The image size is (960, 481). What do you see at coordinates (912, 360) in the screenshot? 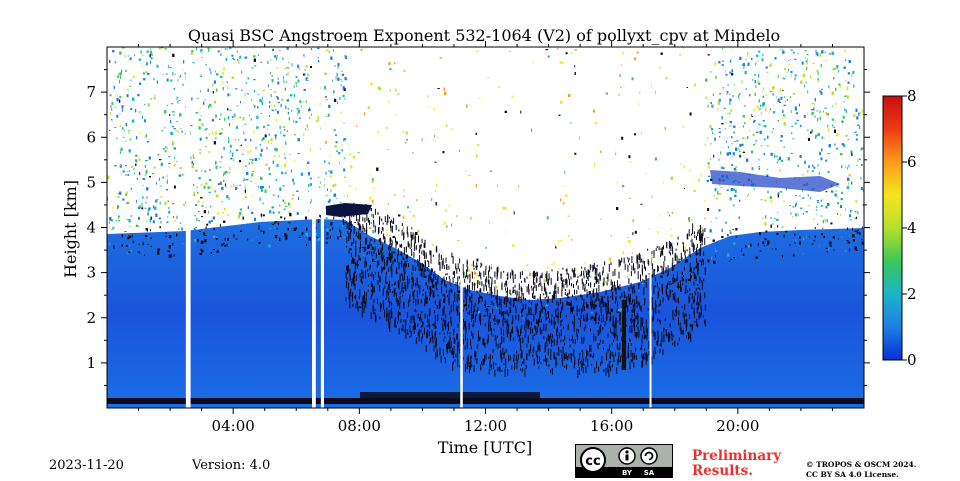
I see `colorbar-tick-label: 0` at bounding box center [912, 360].